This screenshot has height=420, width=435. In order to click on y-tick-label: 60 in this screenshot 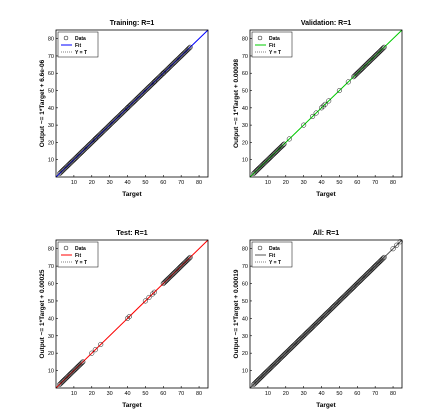, I will do `click(51, 285)`.